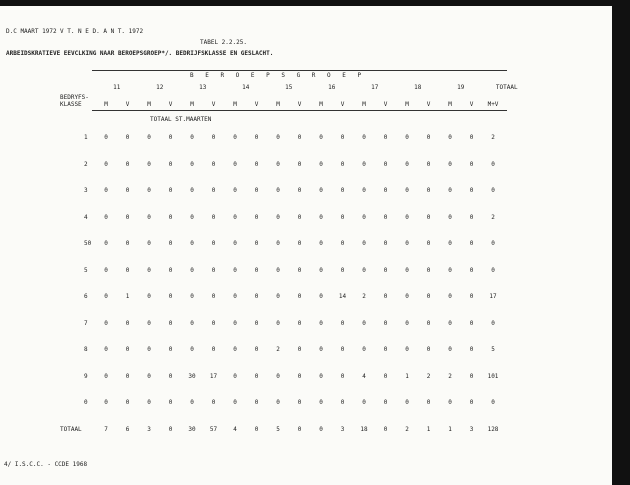 This screenshot has height=485, width=630. What do you see at coordinates (86, 190) in the screenshot?
I see `row-label: 3` at bounding box center [86, 190].